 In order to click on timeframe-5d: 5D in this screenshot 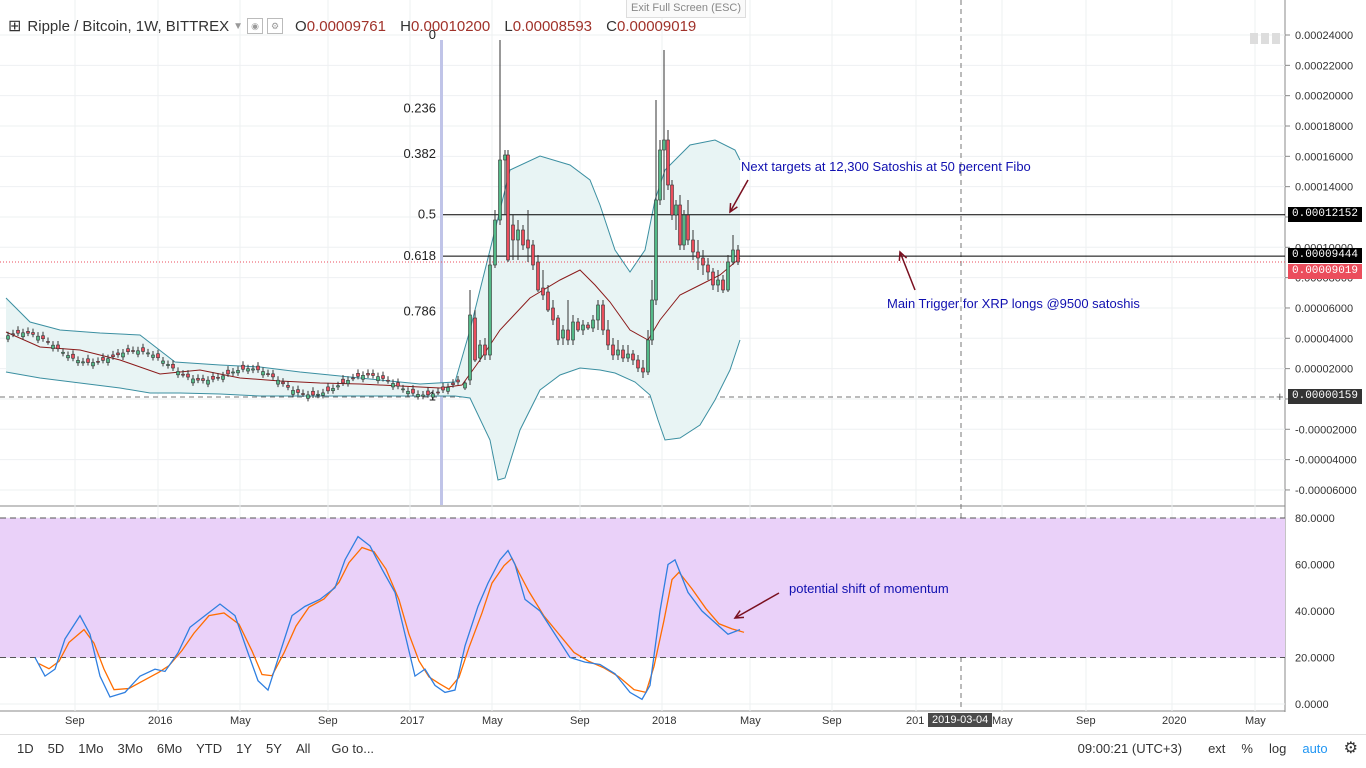, I will do `click(56, 748)`.